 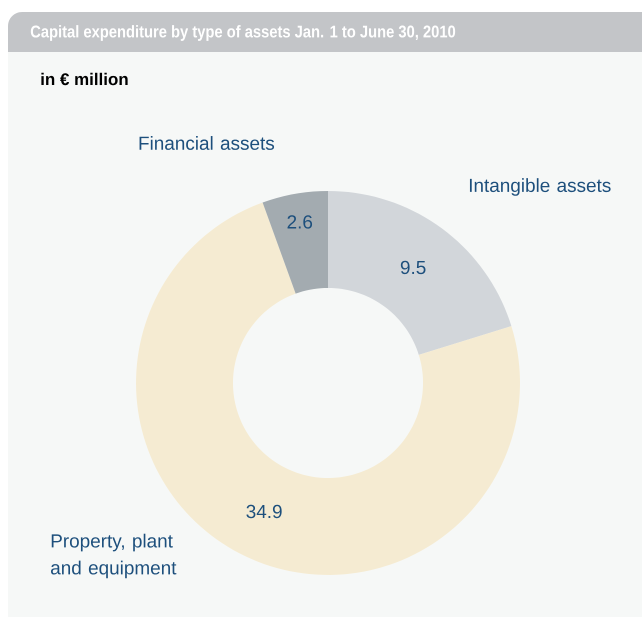 What do you see at coordinates (300, 222) in the screenshot?
I see `data-label: 2.6` at bounding box center [300, 222].